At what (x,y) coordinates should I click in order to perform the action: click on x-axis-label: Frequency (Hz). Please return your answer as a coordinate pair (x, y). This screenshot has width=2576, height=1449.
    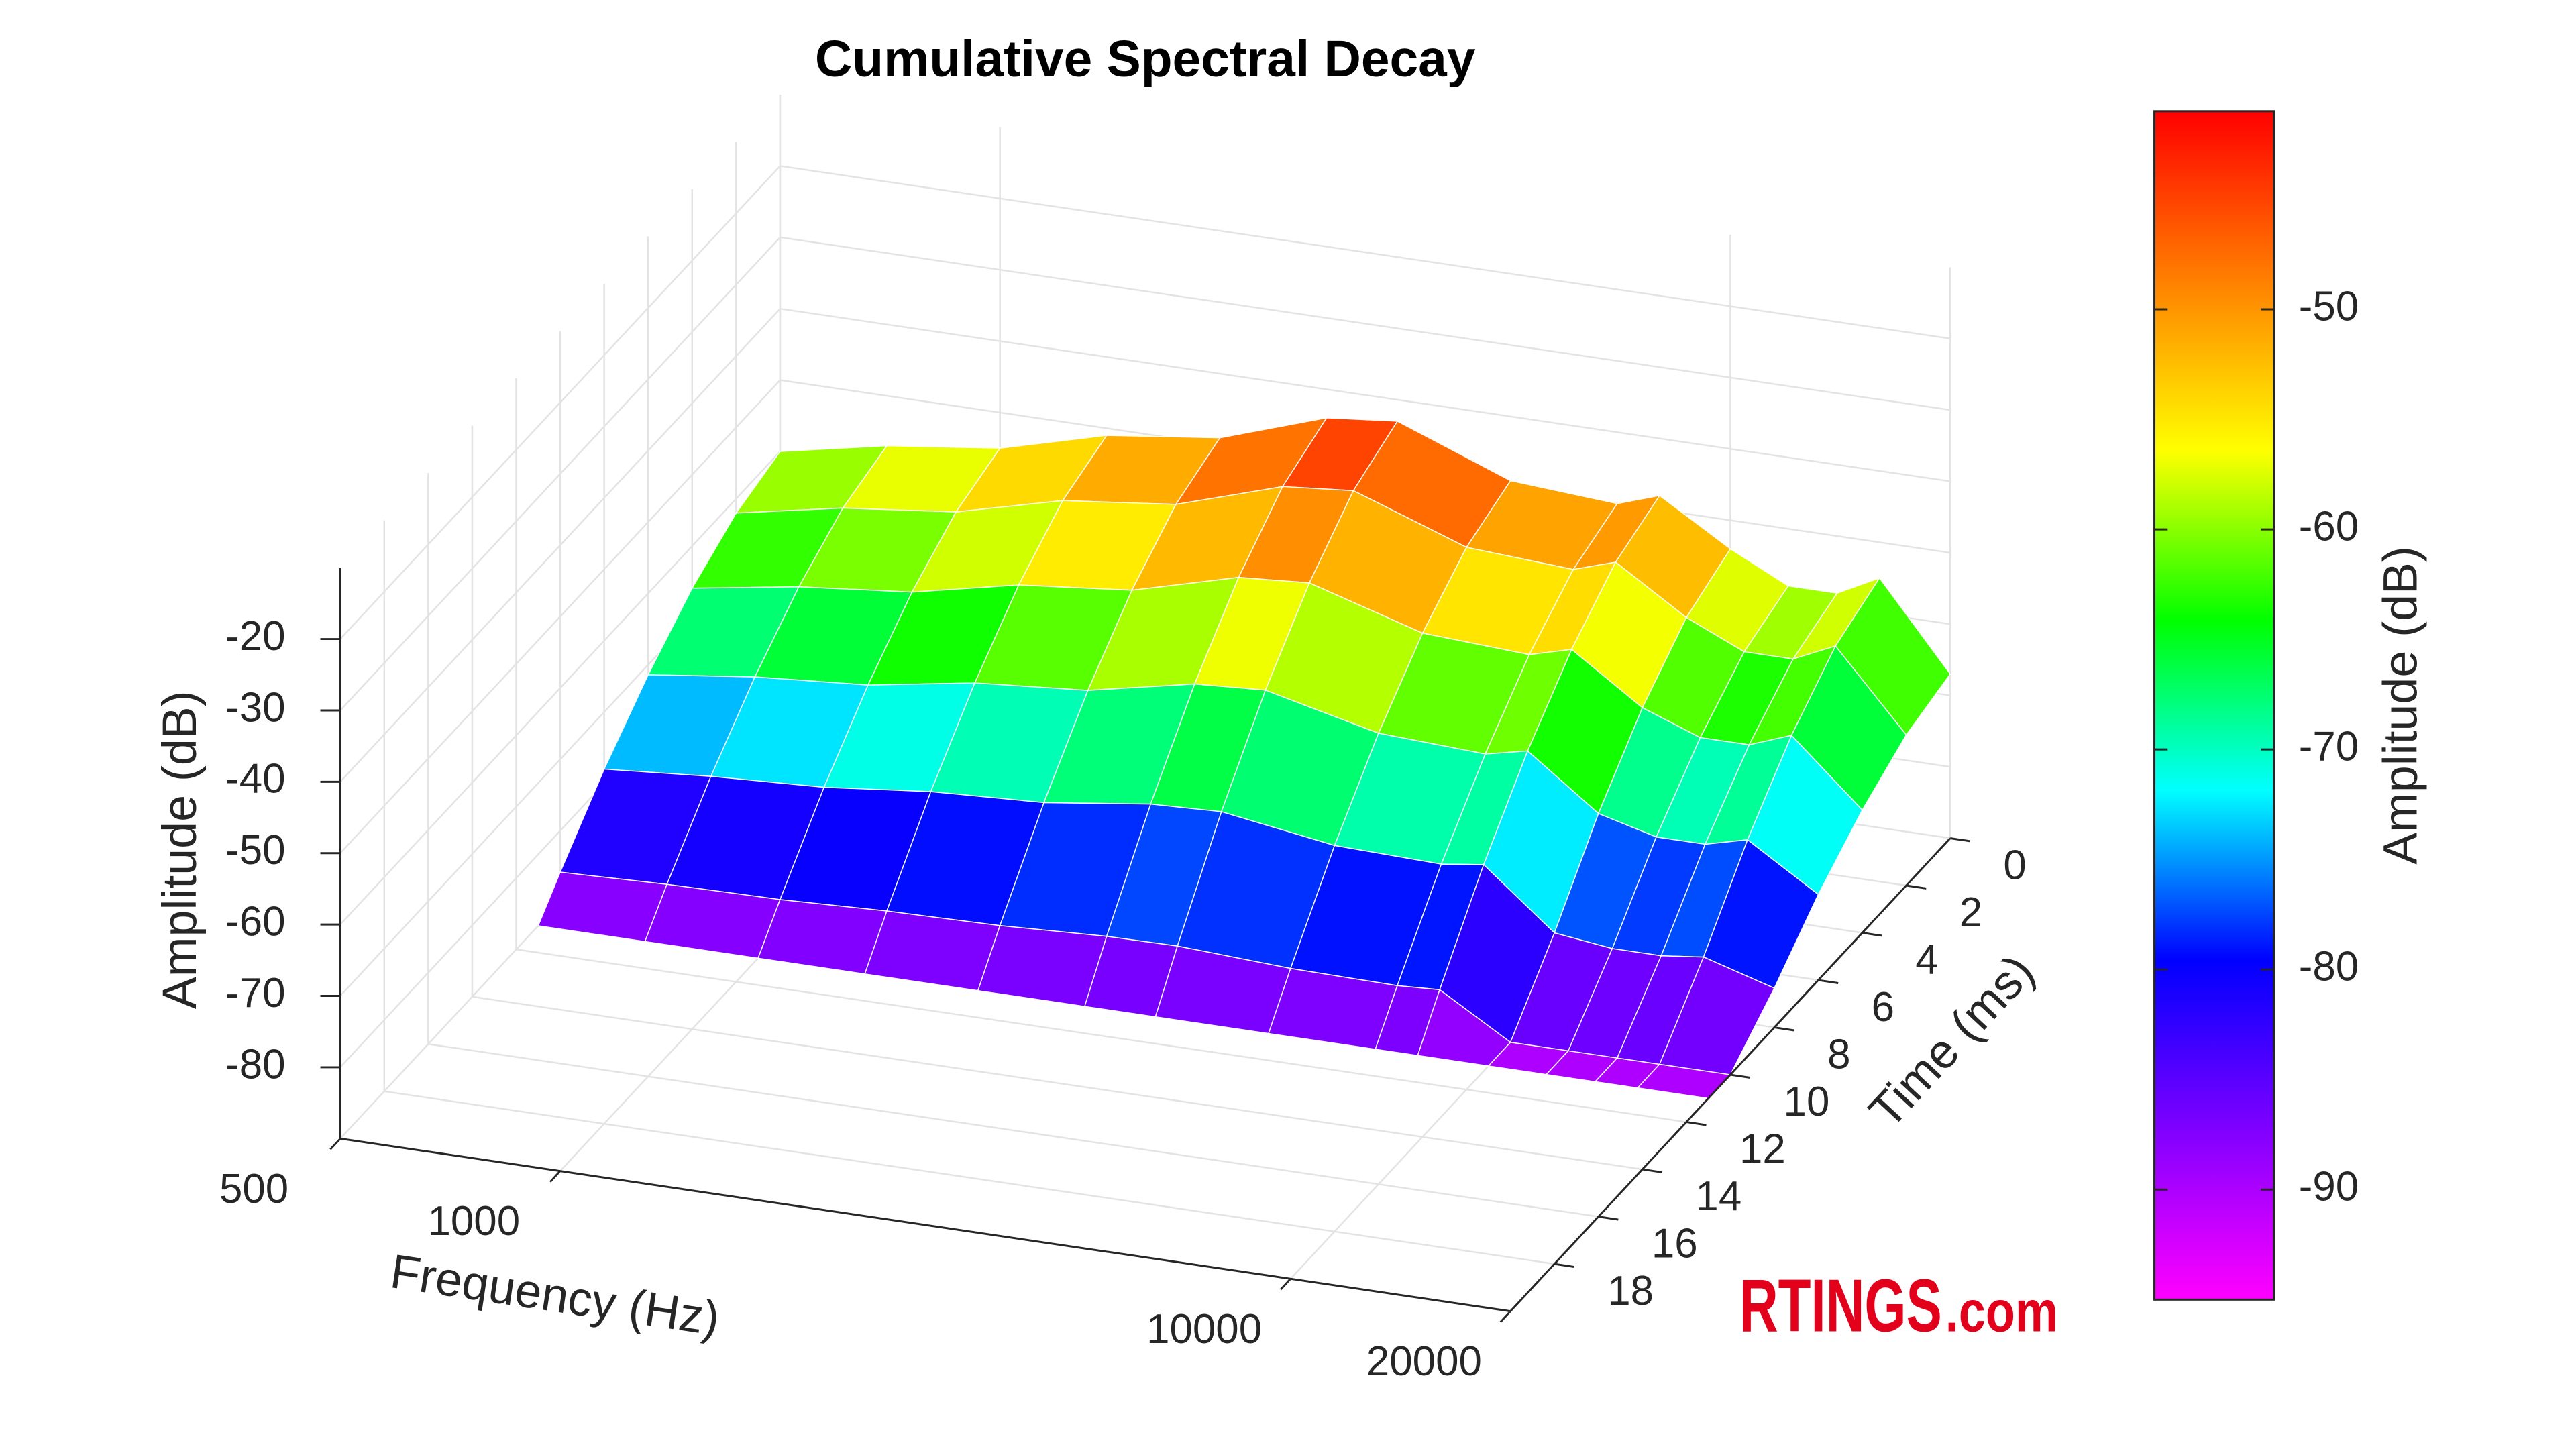
    Looking at the image, I should click on (555, 1295).